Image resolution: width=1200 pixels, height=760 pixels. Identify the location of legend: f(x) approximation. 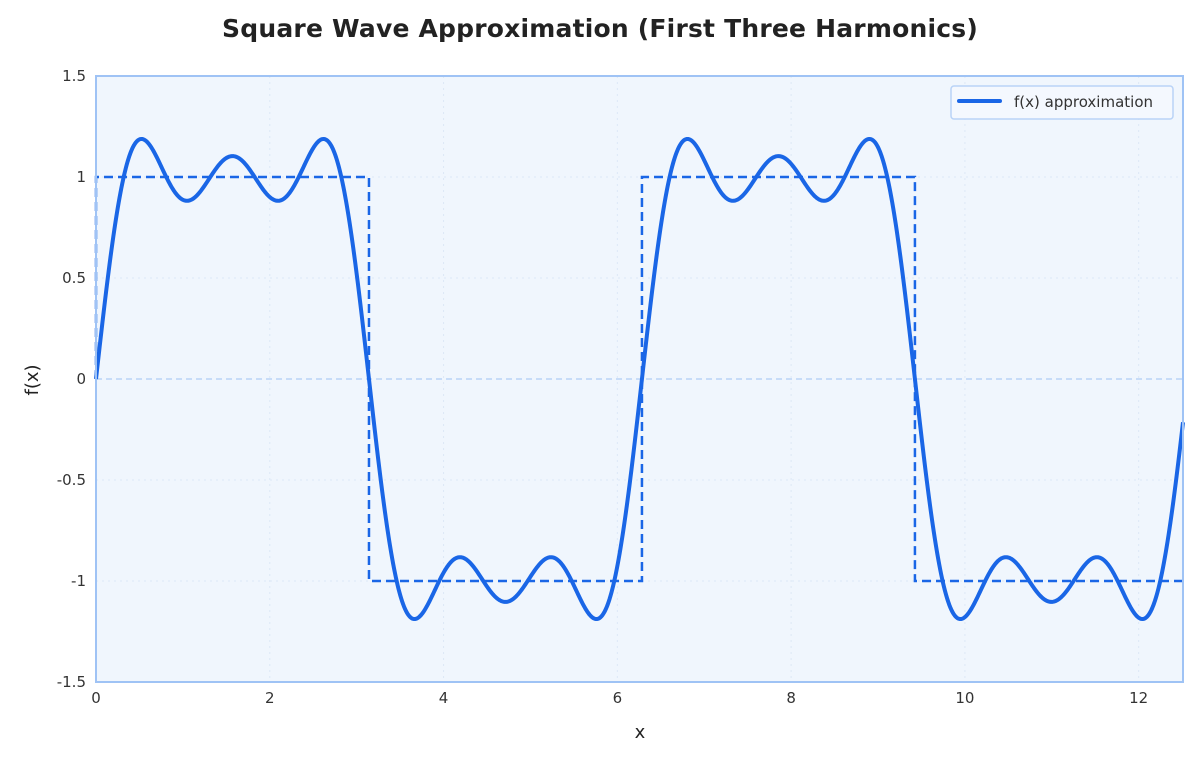
(1062, 102).